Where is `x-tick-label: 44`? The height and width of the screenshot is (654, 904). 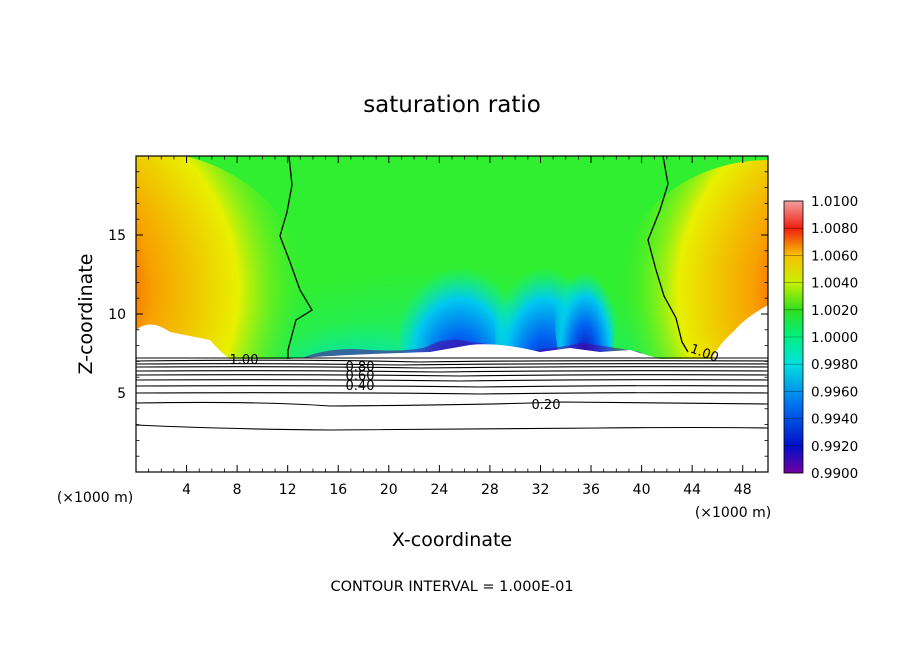
x-tick-label: 44 is located at coordinates (692, 490).